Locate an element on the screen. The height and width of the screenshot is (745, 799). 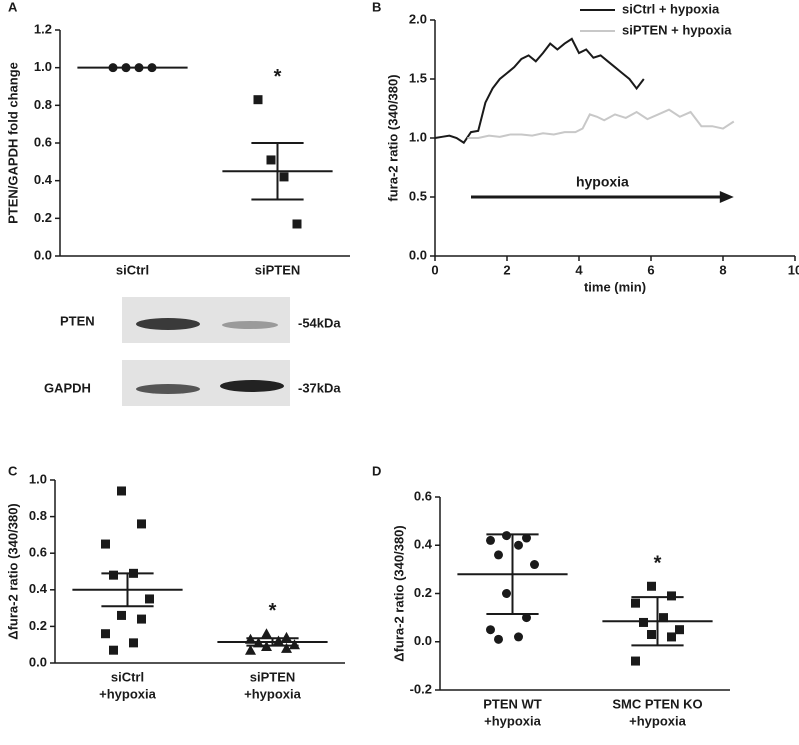
x-axis-label: time (min) is located at coordinates (615, 286).